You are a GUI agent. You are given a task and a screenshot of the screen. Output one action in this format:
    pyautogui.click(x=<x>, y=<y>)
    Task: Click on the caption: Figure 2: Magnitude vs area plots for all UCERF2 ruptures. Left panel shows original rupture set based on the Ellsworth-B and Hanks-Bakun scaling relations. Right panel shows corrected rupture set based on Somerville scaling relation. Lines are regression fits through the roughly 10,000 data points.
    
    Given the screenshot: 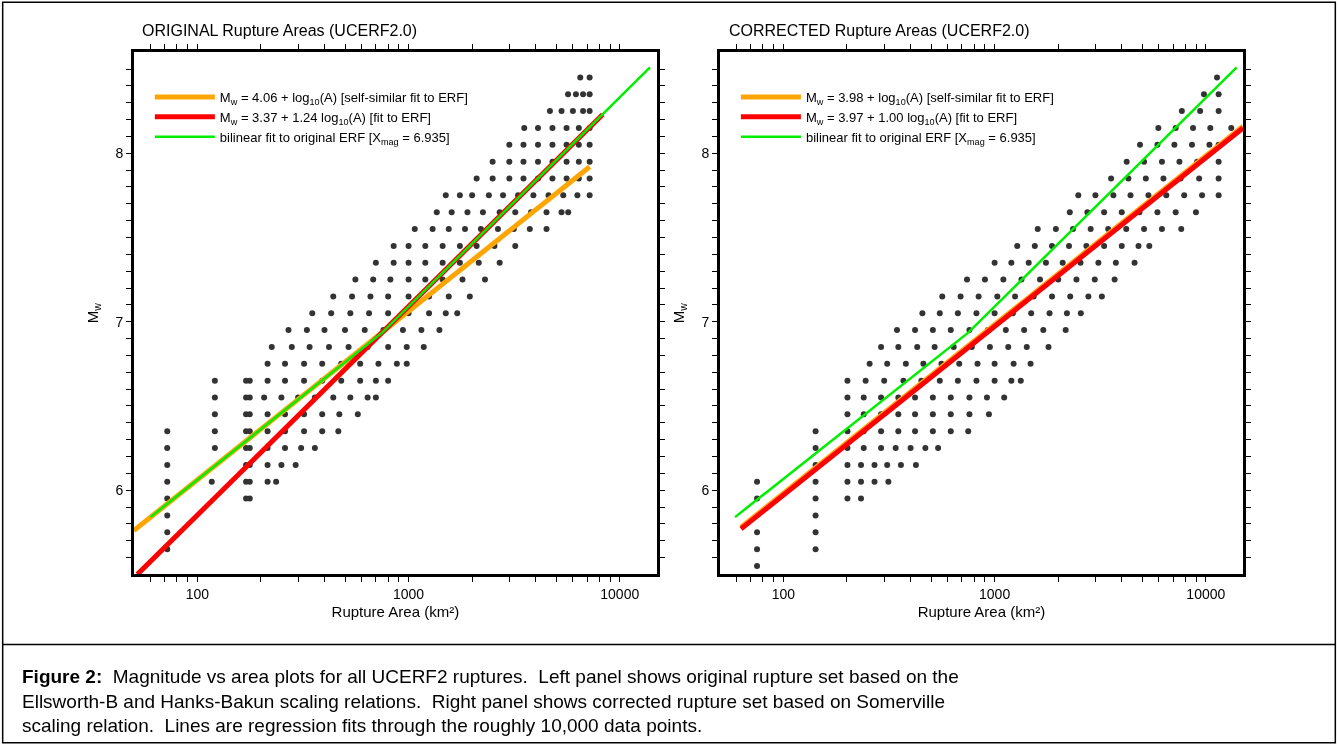 What is the action you would take?
    pyautogui.click(x=493, y=701)
    